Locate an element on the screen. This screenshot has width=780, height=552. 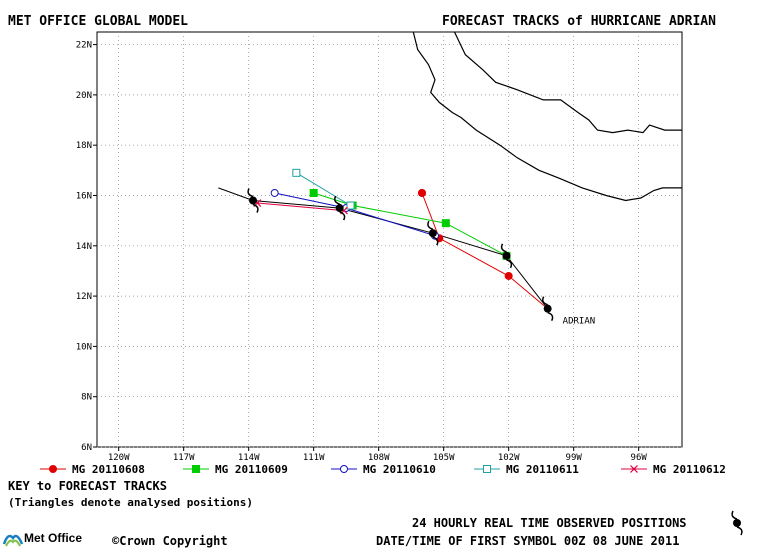
forecast-series is located at coordinates (401, 239).